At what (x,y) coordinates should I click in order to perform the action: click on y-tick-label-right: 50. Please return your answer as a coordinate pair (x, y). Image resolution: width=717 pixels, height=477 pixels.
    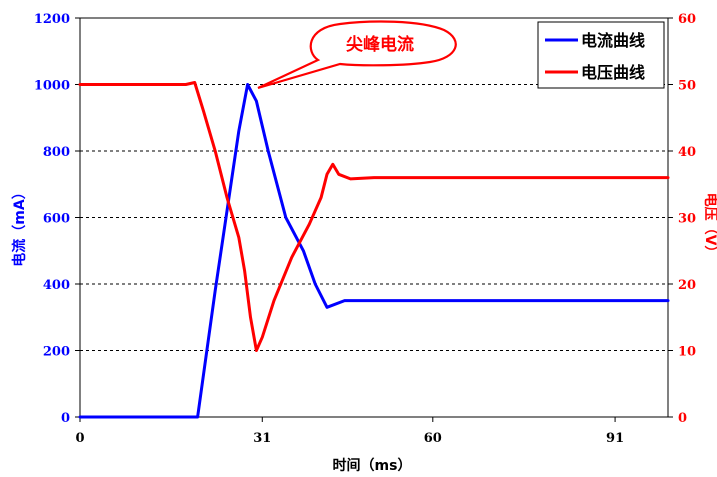
    Looking at the image, I should click on (687, 86).